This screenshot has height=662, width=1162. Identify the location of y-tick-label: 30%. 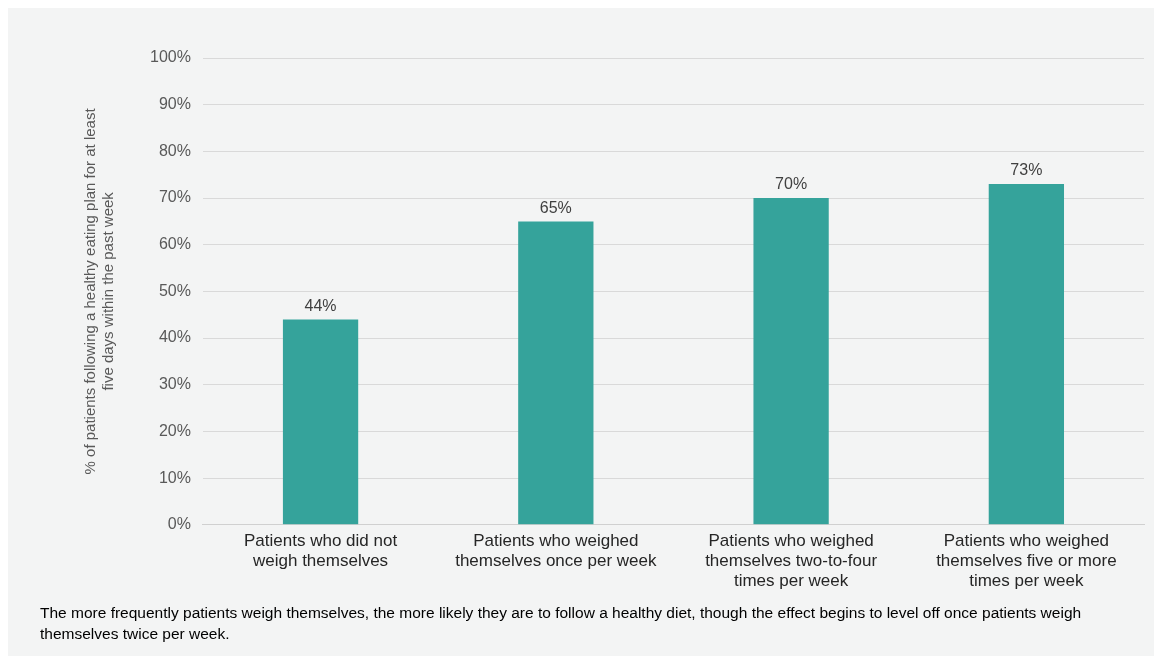
(174, 384).